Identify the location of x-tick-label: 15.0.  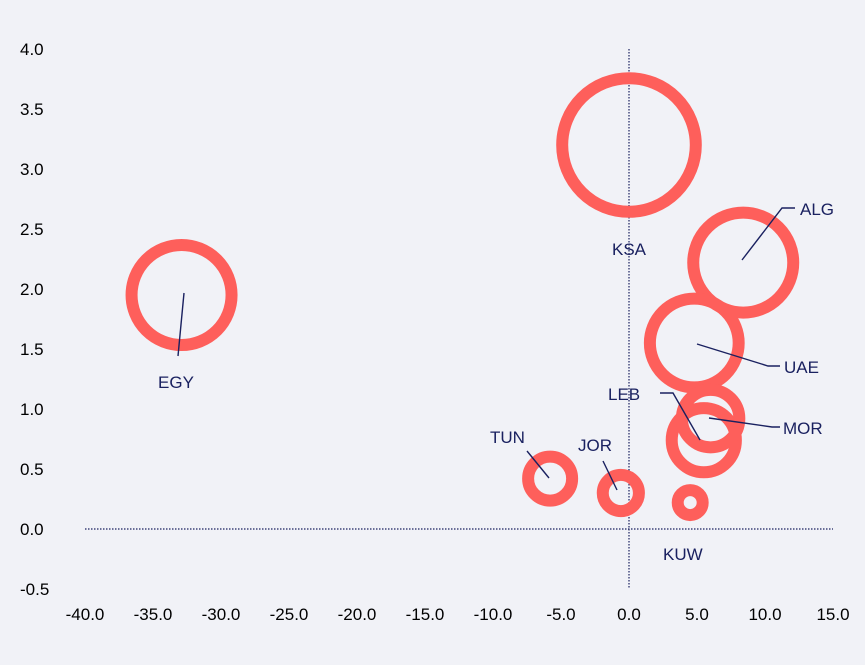
(832, 614).